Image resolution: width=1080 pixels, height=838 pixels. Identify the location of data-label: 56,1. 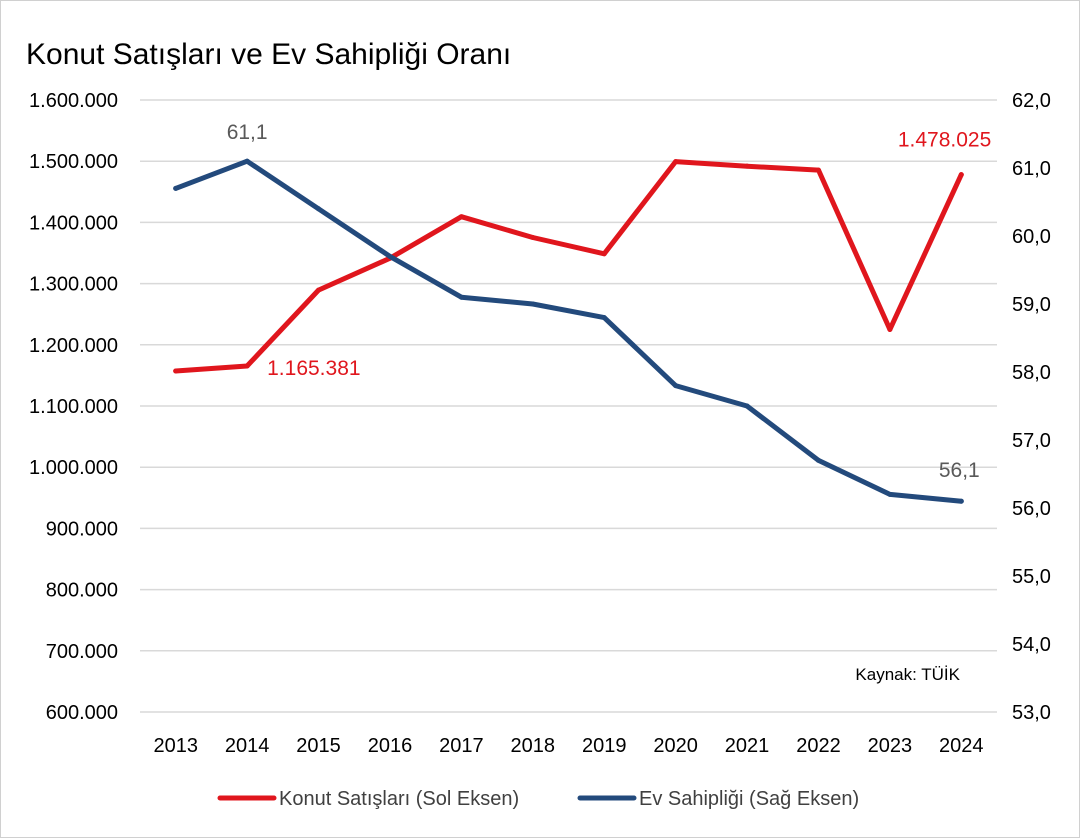
(959, 470).